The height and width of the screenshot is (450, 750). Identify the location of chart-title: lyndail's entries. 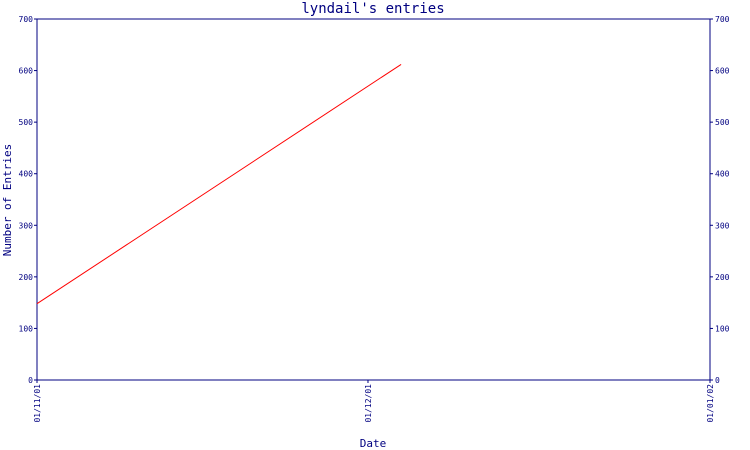
(372, 9).